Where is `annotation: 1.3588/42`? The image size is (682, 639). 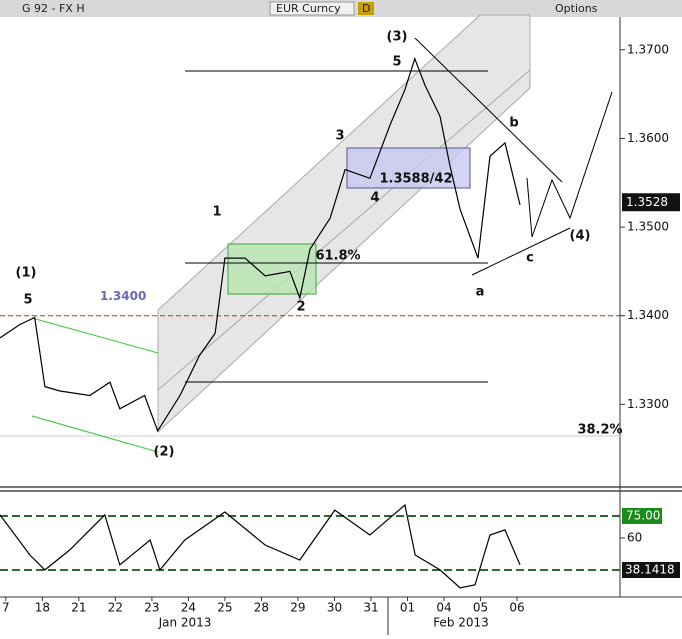 annotation: 1.3588/42 is located at coordinates (415, 179).